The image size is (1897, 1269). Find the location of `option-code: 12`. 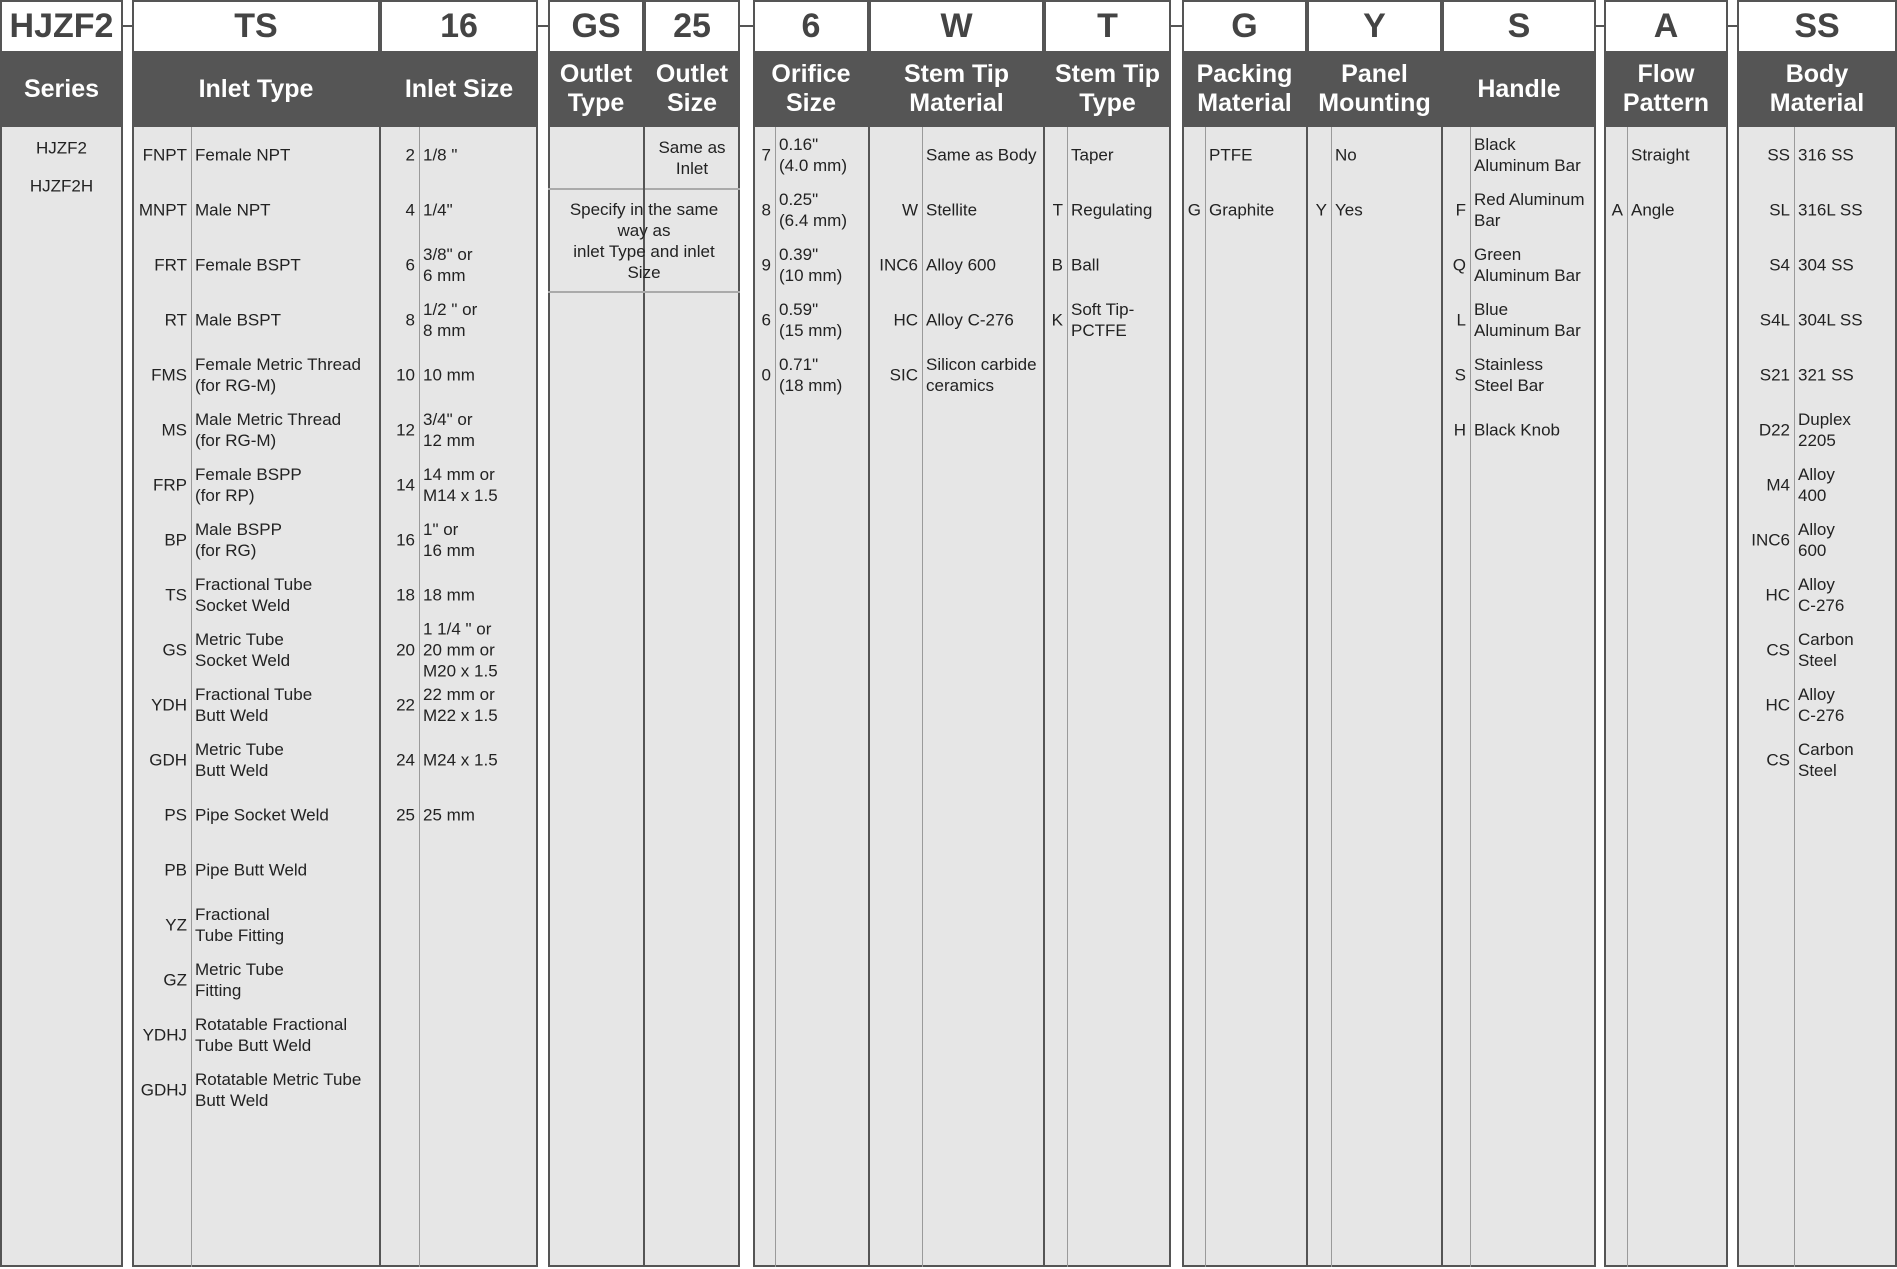

option-code: 12 is located at coordinates (405, 430).